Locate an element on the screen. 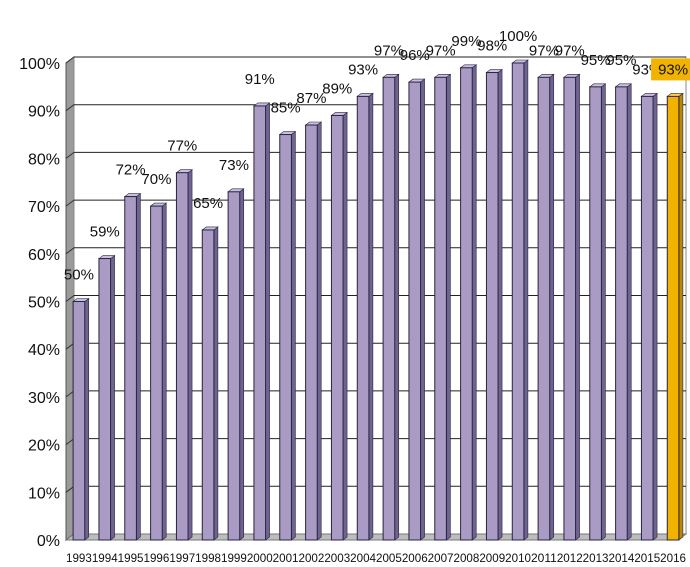  x-tick-label: 1997 is located at coordinates (182, 558).